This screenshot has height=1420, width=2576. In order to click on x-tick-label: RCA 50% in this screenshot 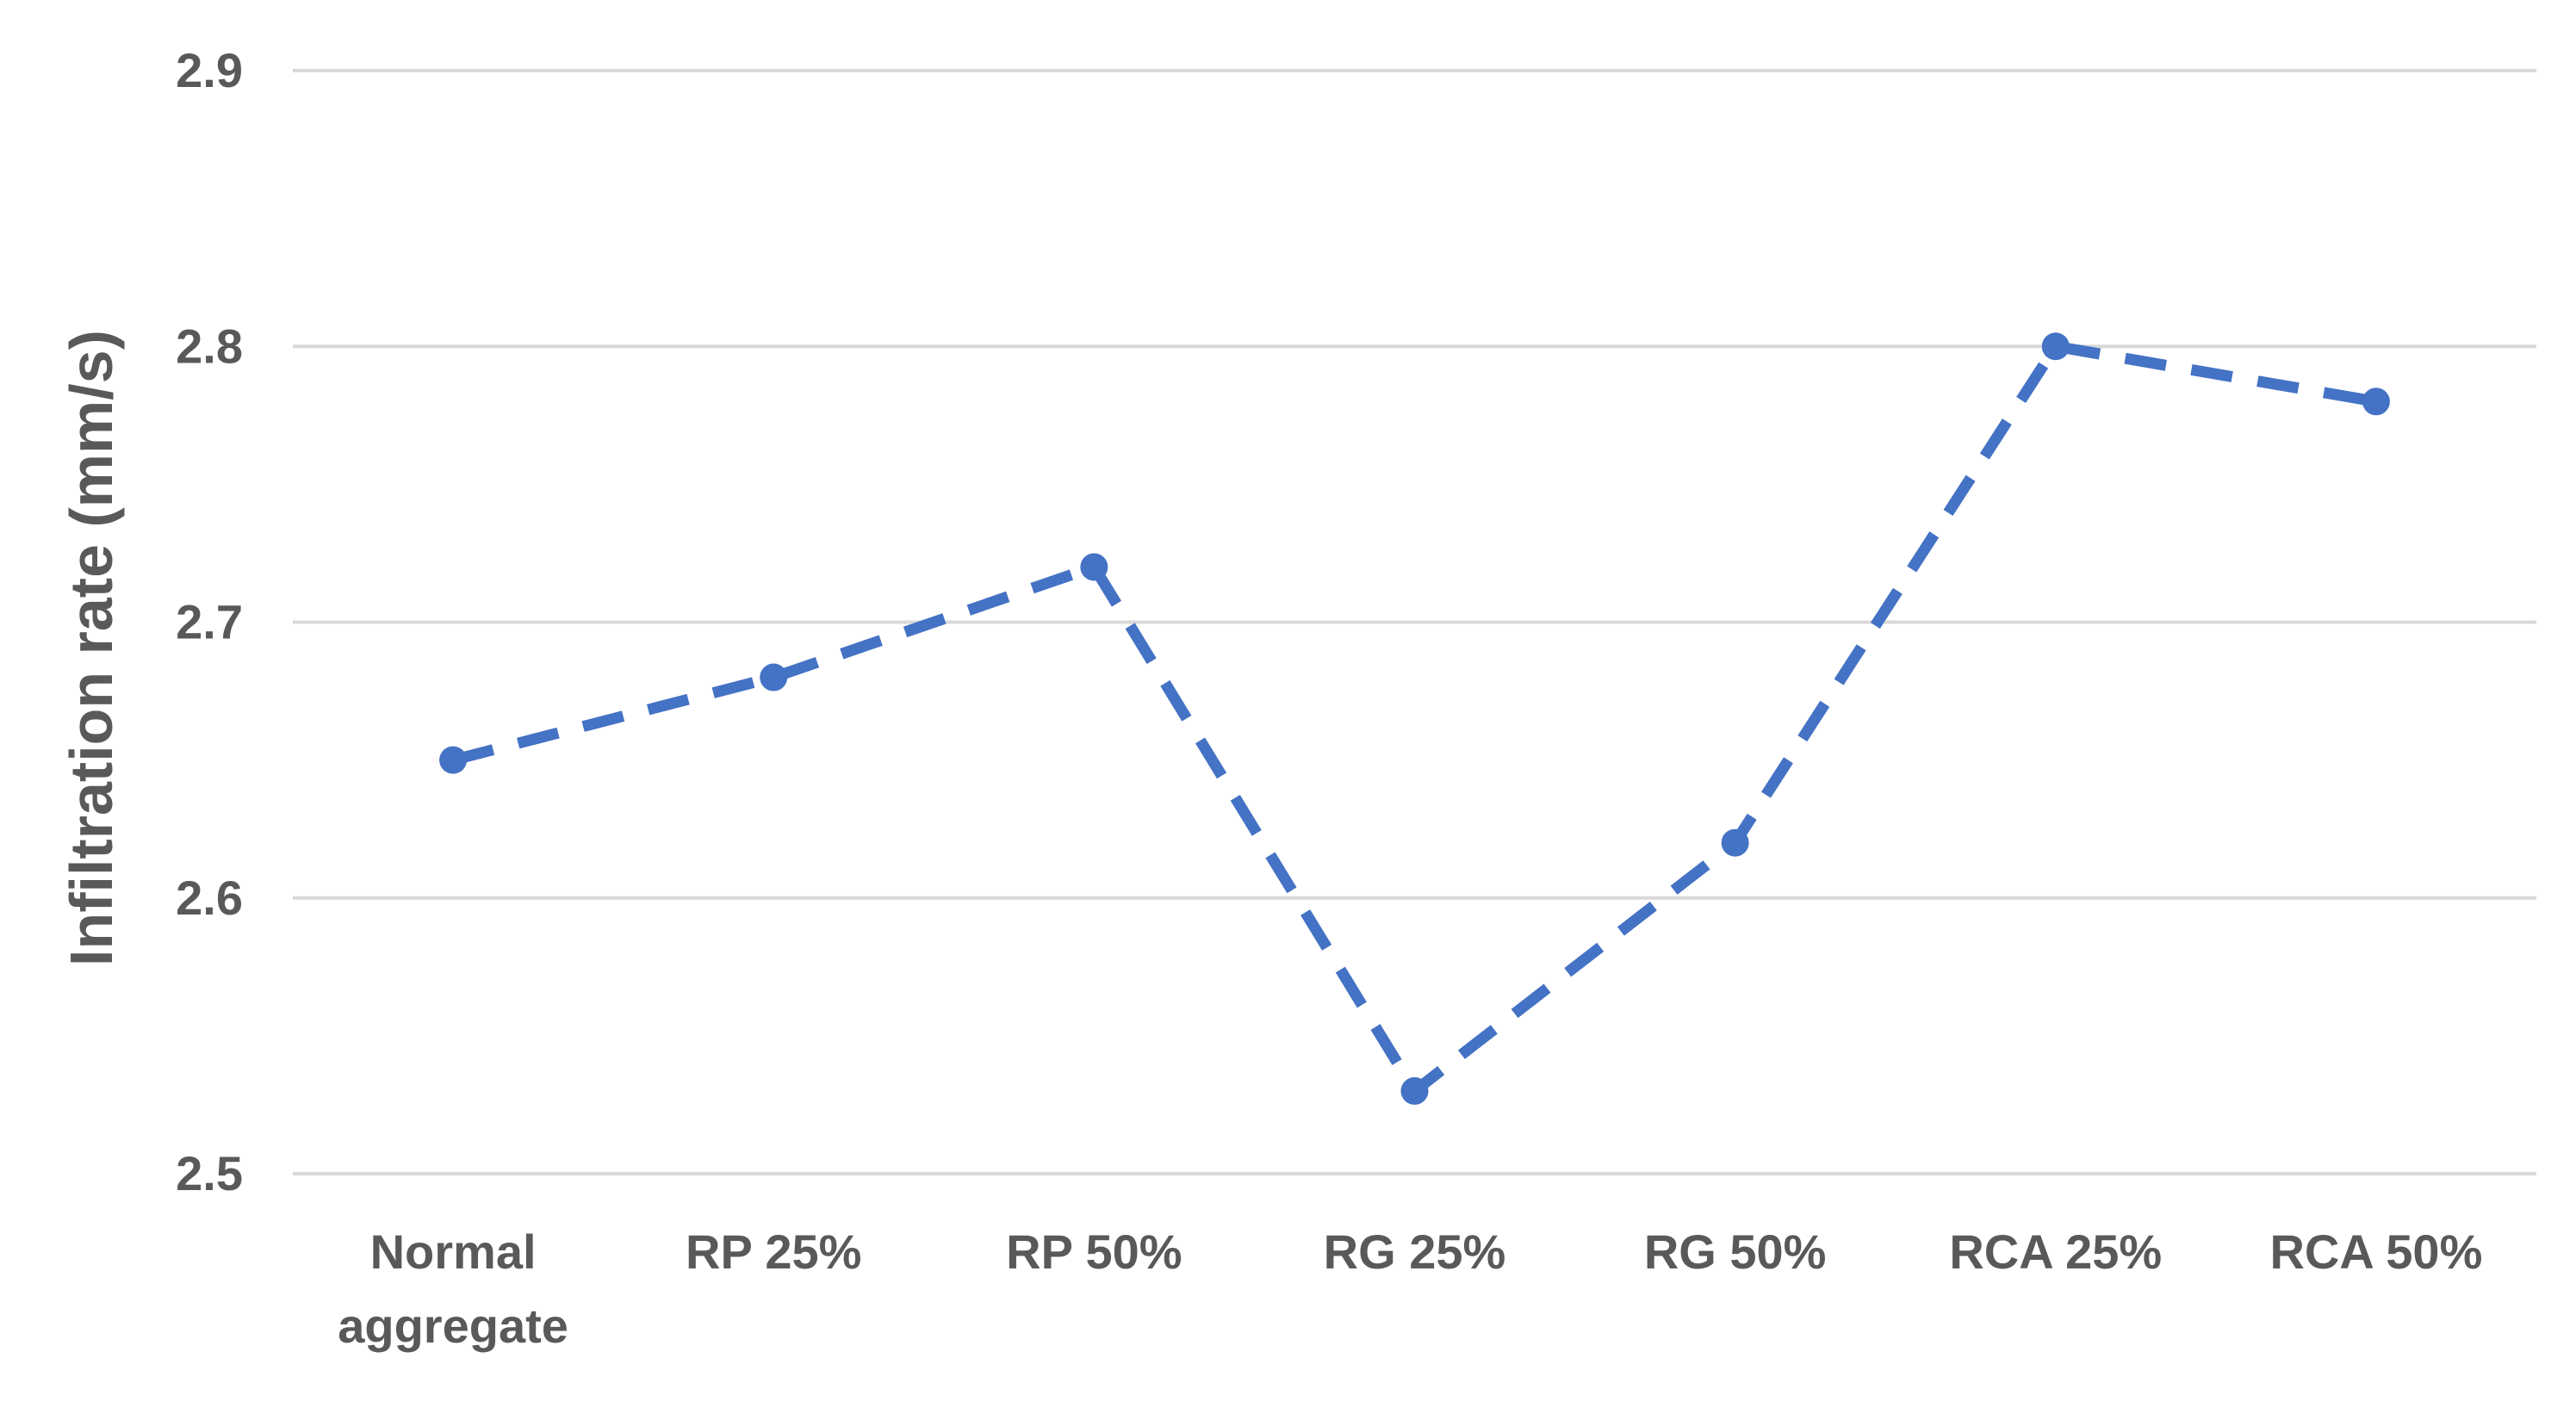, I will do `click(2375, 1252)`.